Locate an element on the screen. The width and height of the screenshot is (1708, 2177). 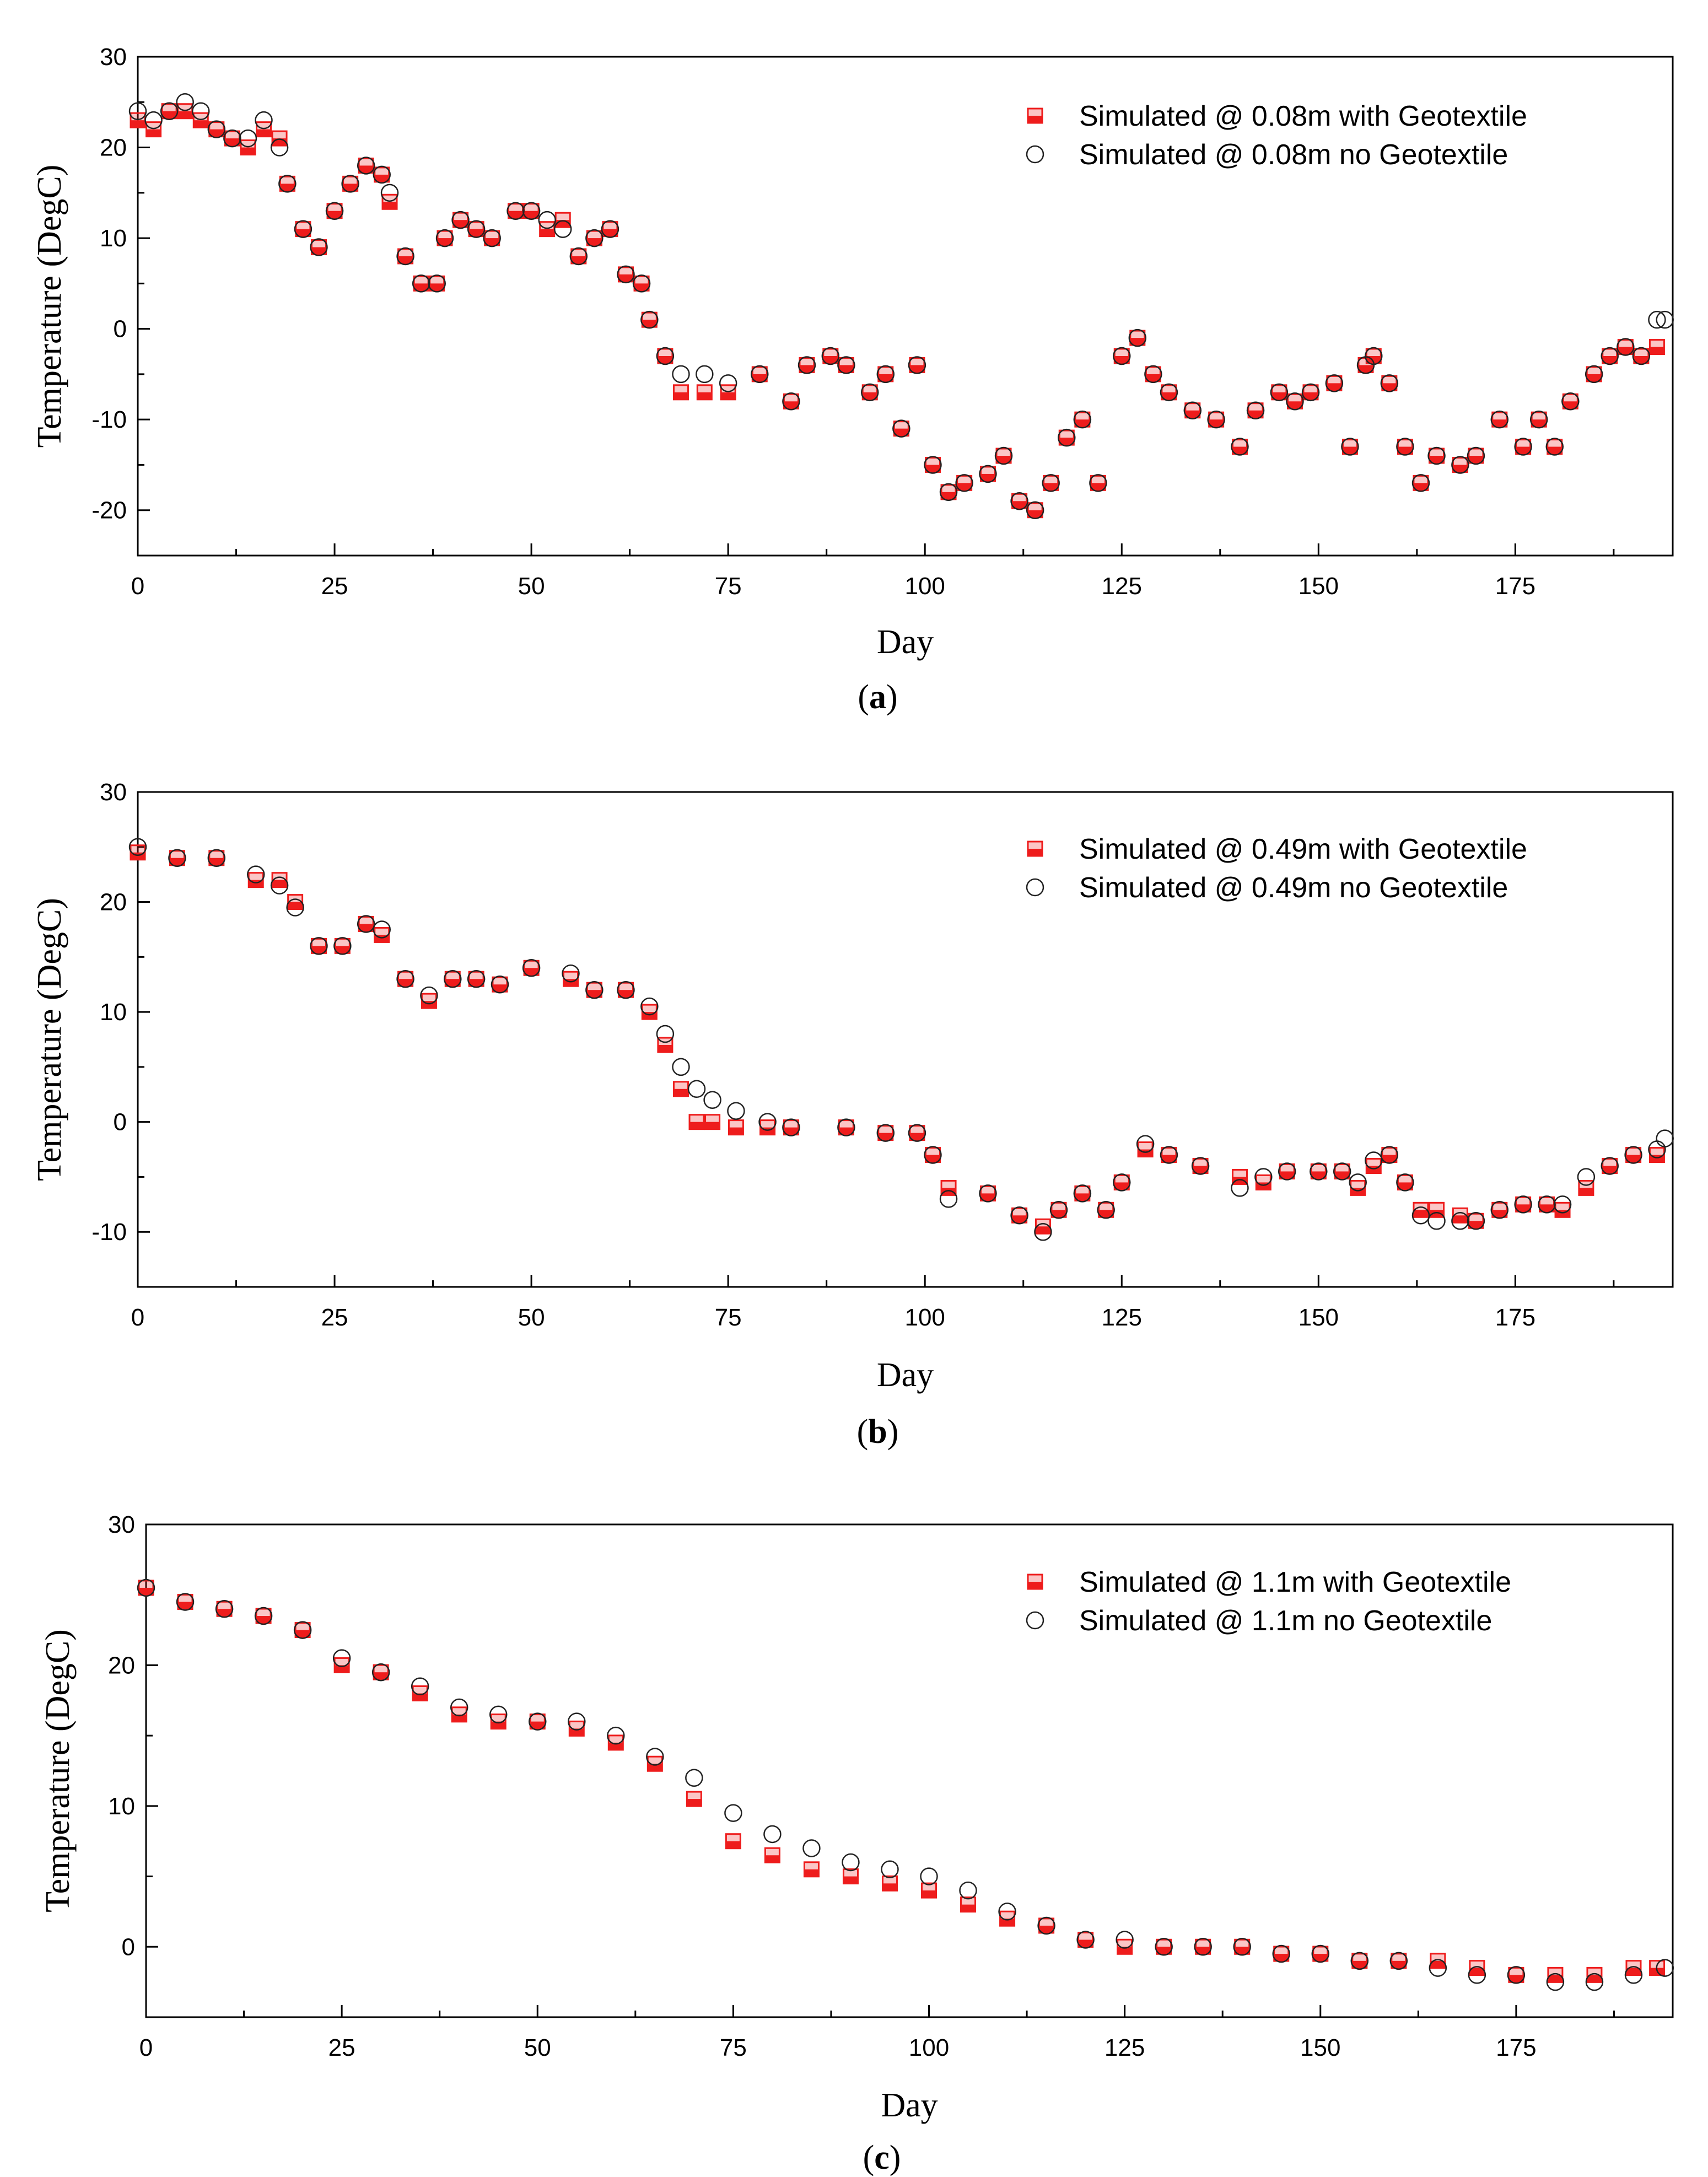
x-tick-label: 0 is located at coordinates (146, 2047).